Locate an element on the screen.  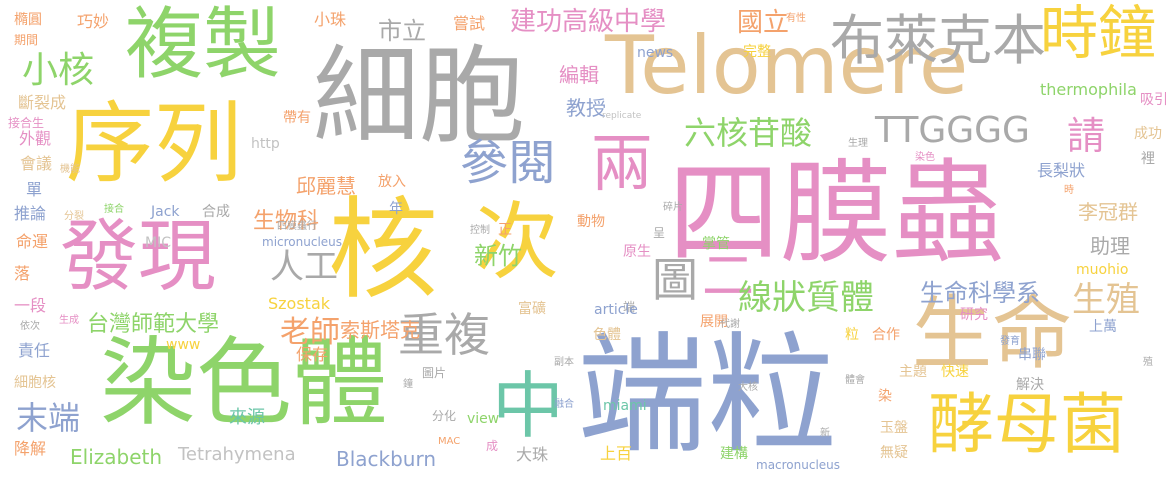
word-chuanlian: 串聯 is located at coordinates (1032, 355).